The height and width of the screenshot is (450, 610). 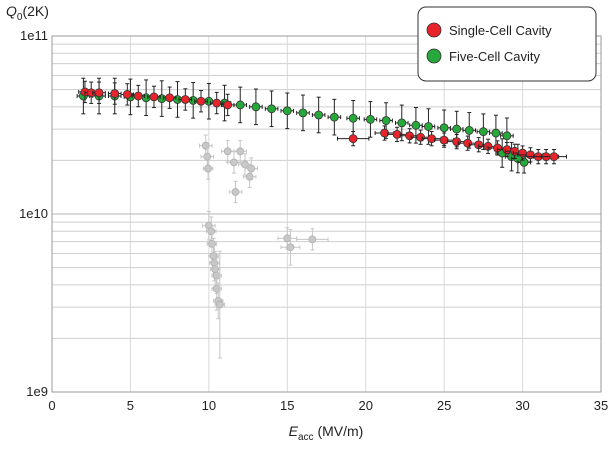 I want to click on legend-marker-single-cell, so click(x=434, y=30).